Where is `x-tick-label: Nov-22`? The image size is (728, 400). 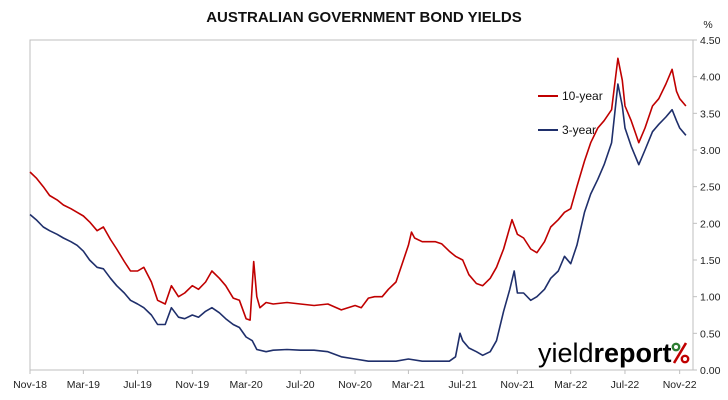 x-tick-label: Nov-22 is located at coordinates (680, 385).